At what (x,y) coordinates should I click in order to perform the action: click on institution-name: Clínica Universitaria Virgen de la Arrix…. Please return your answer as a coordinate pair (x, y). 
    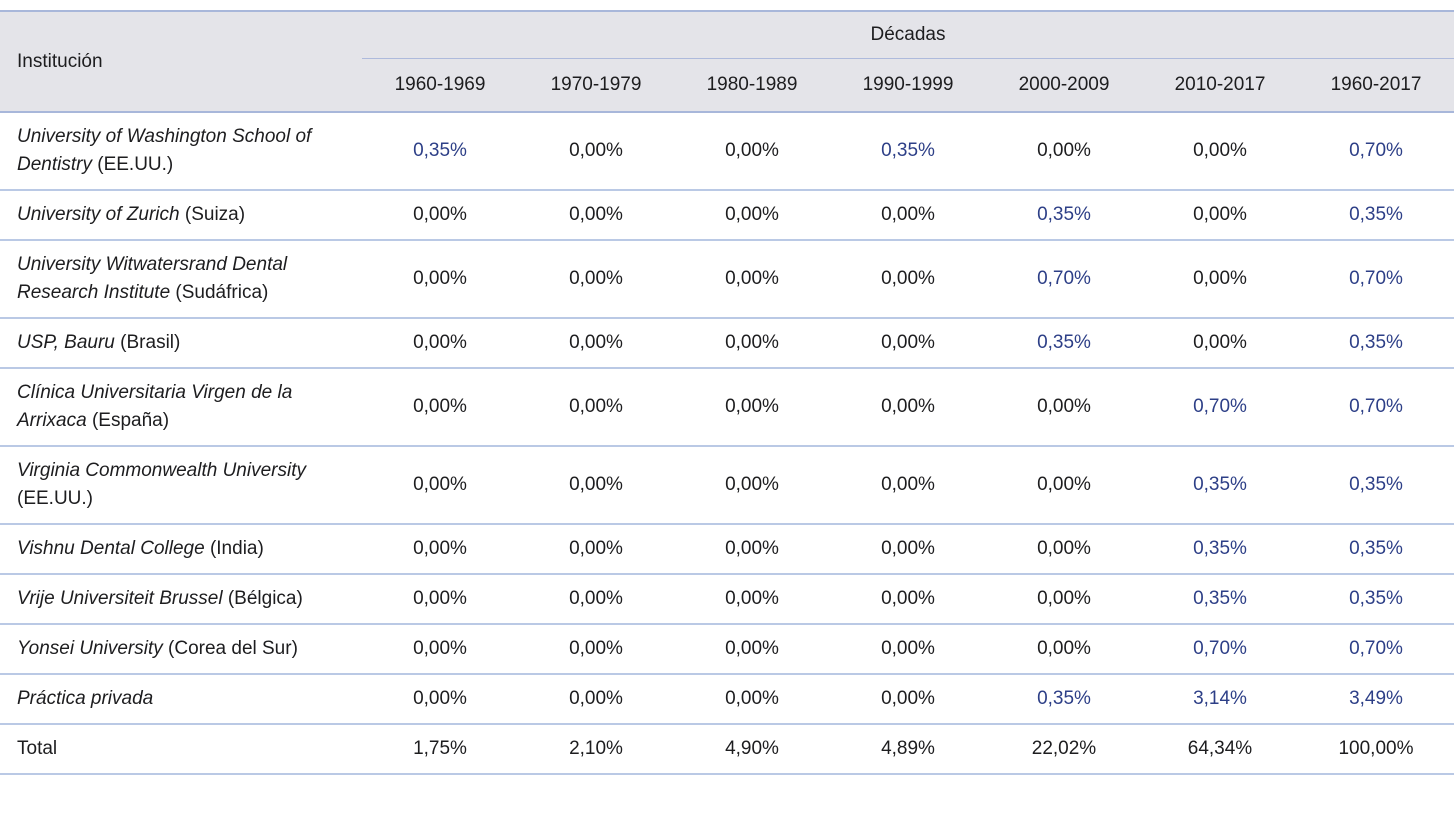
    Looking at the image, I should click on (155, 406).